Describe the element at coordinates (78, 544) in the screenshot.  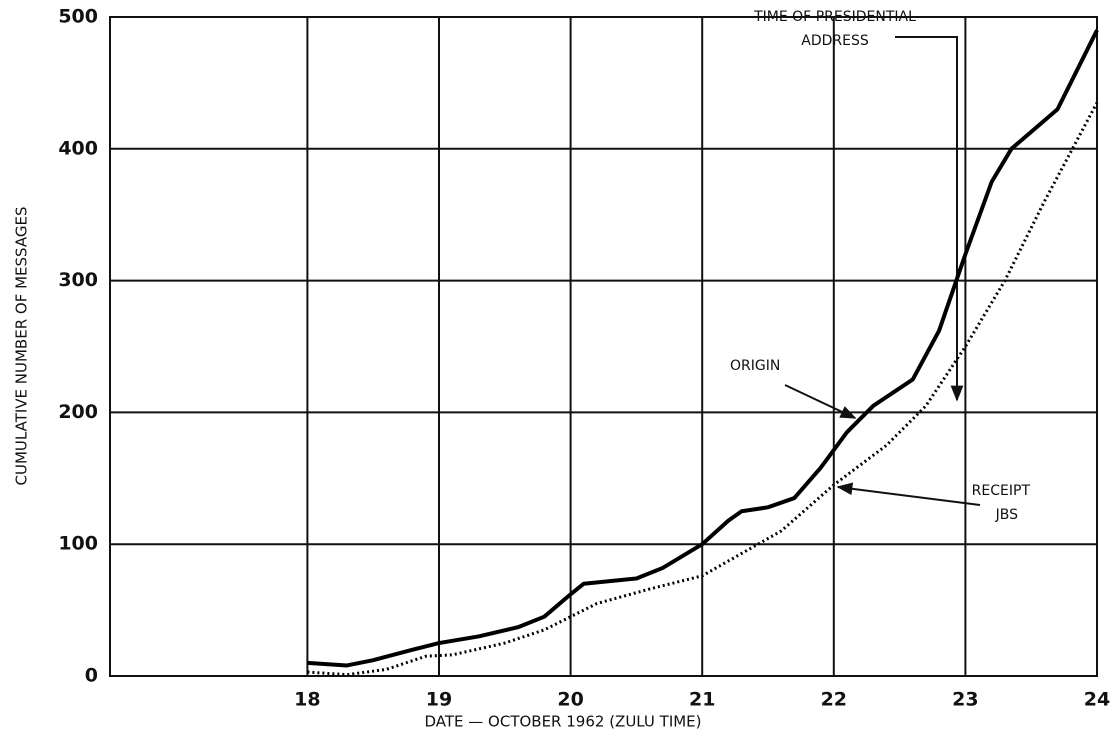
I see `y-tick-label: 100` at that location.